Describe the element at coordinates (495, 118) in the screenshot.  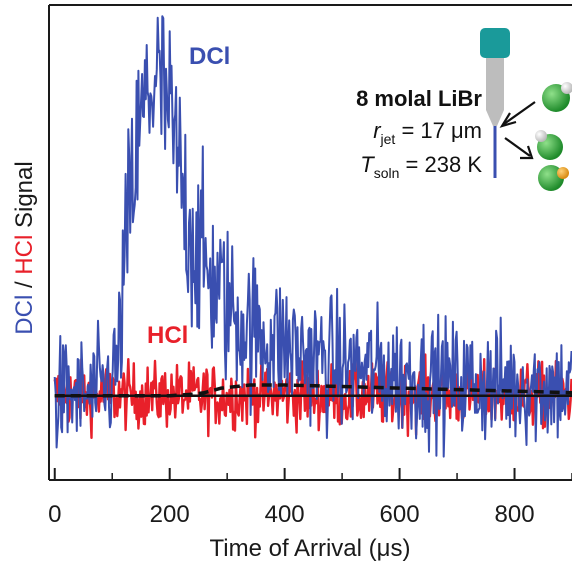
I see `nozzle-tip` at that location.